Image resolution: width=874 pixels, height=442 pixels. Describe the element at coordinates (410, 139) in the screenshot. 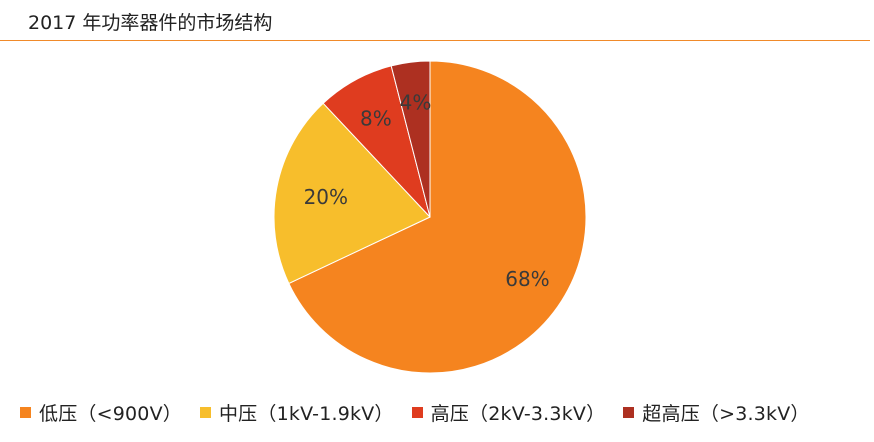

I see `pie-slice-ultra-high-voltage` at that location.